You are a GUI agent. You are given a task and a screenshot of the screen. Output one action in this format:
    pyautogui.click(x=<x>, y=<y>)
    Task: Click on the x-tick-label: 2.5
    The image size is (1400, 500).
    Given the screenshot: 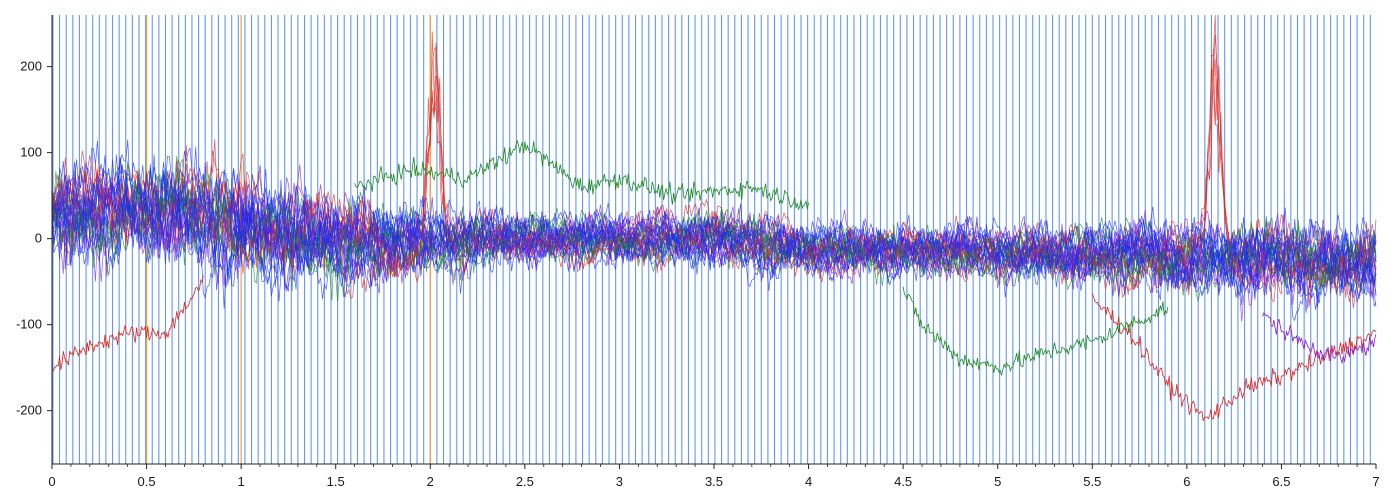 What is the action you would take?
    pyautogui.click(x=525, y=481)
    